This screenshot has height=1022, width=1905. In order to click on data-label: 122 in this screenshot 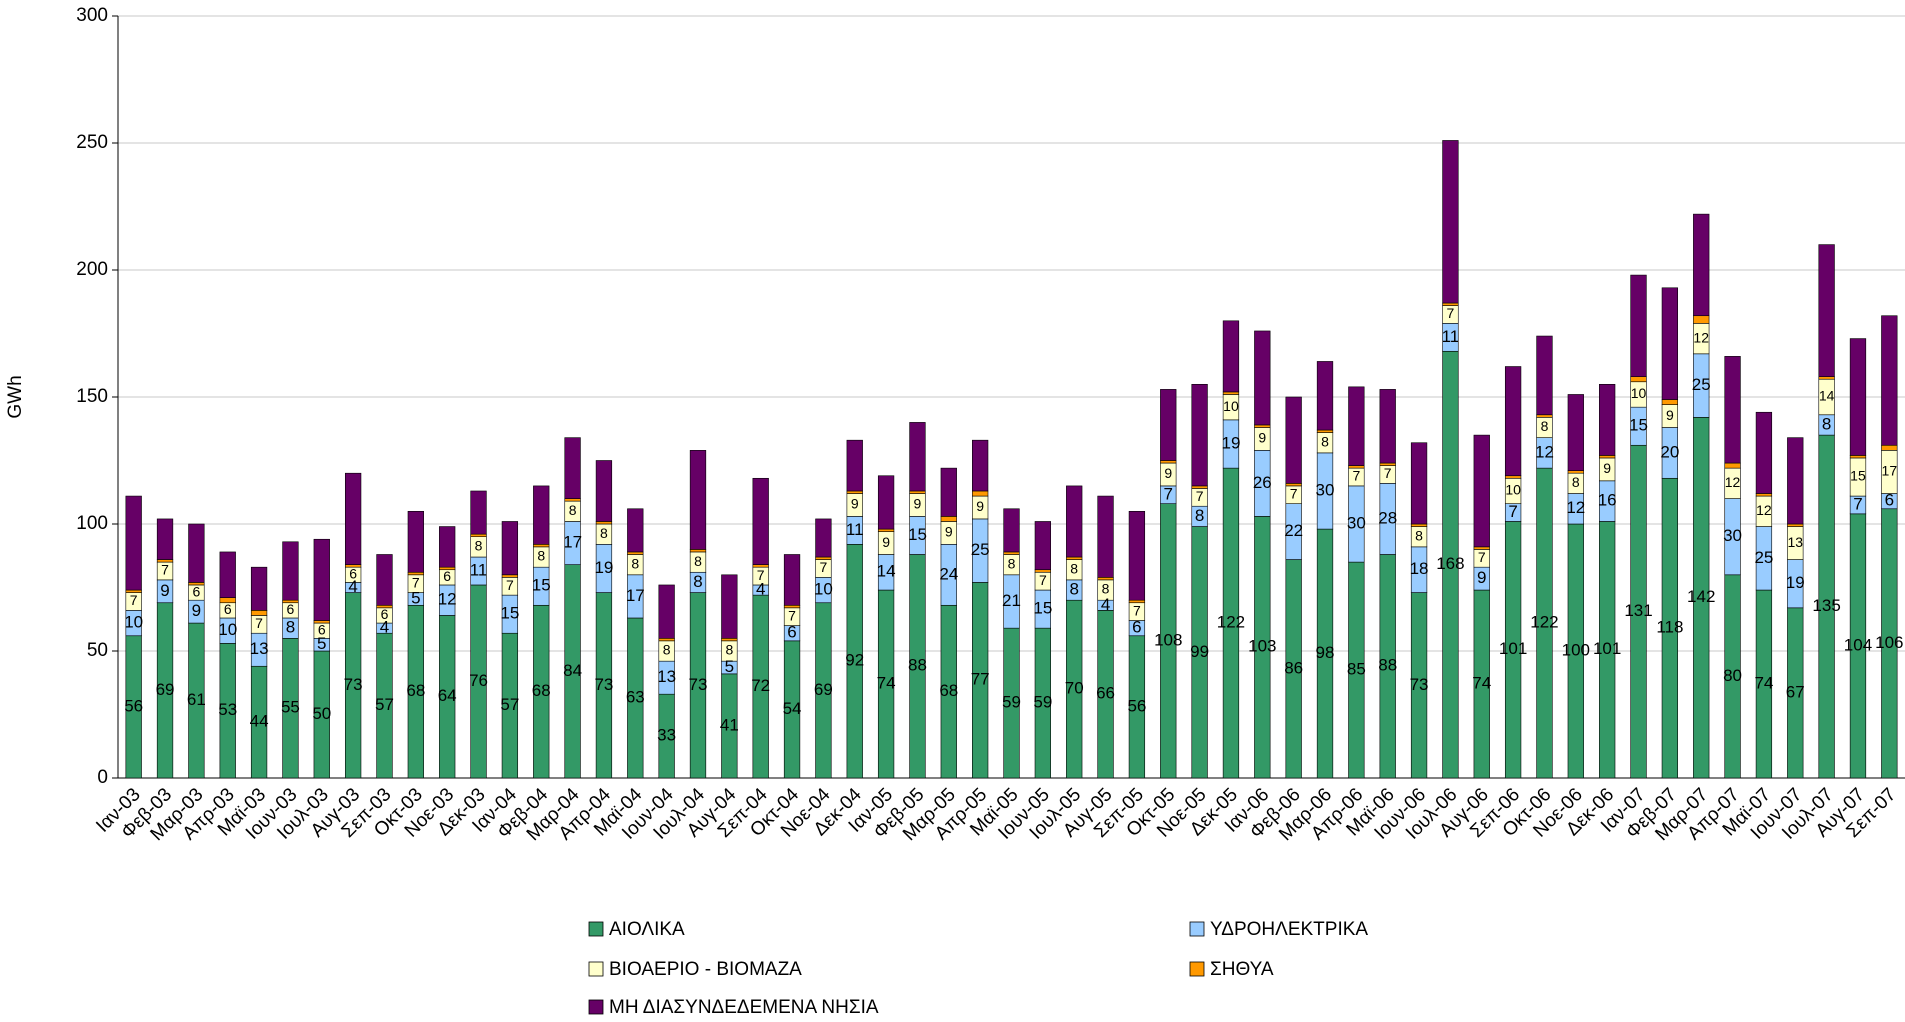, I will do `click(1231, 622)`.